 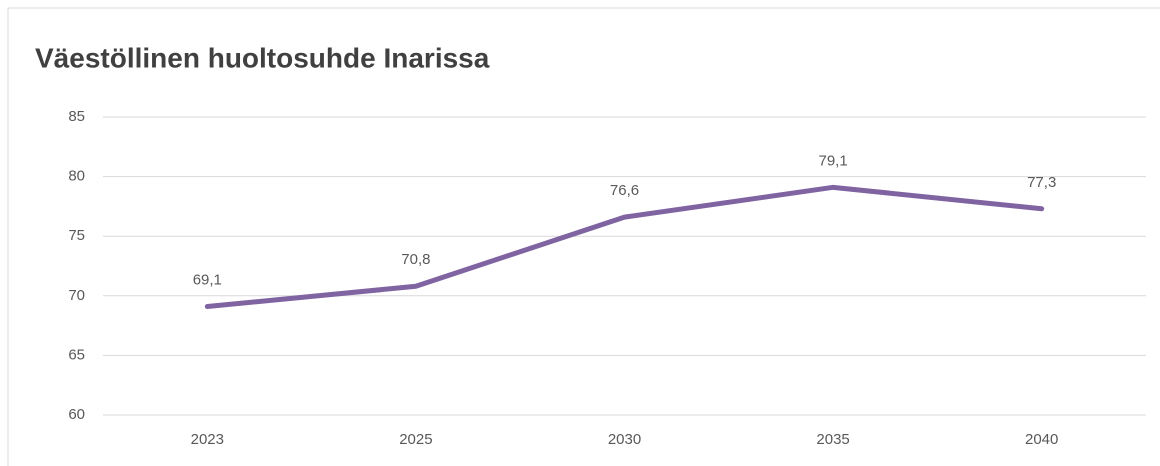 I want to click on data-label: 70,8, so click(x=415, y=259).